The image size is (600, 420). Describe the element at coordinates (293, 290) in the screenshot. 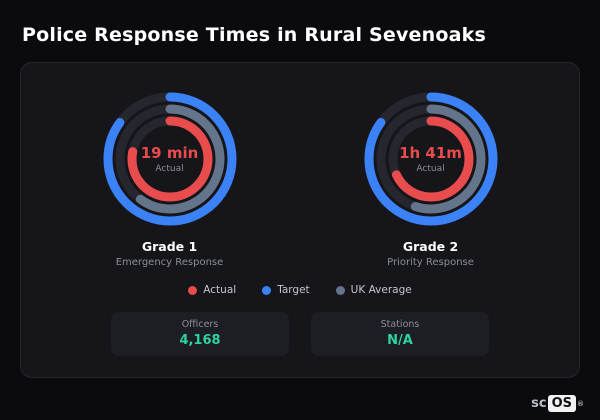

I see `legend-label: Target` at that location.